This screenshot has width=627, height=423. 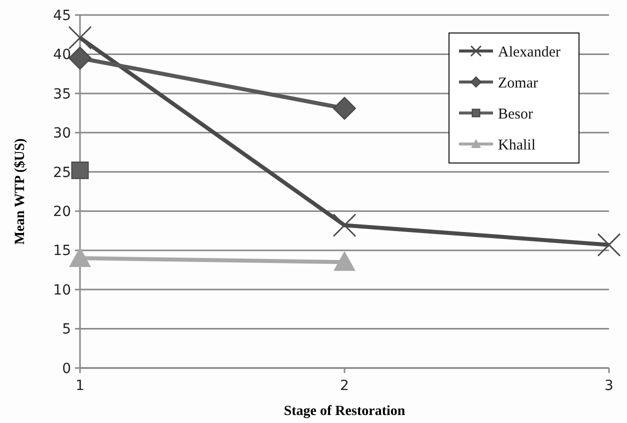 What do you see at coordinates (62, 94) in the screenshot?
I see `y-tick-label: 35` at bounding box center [62, 94].